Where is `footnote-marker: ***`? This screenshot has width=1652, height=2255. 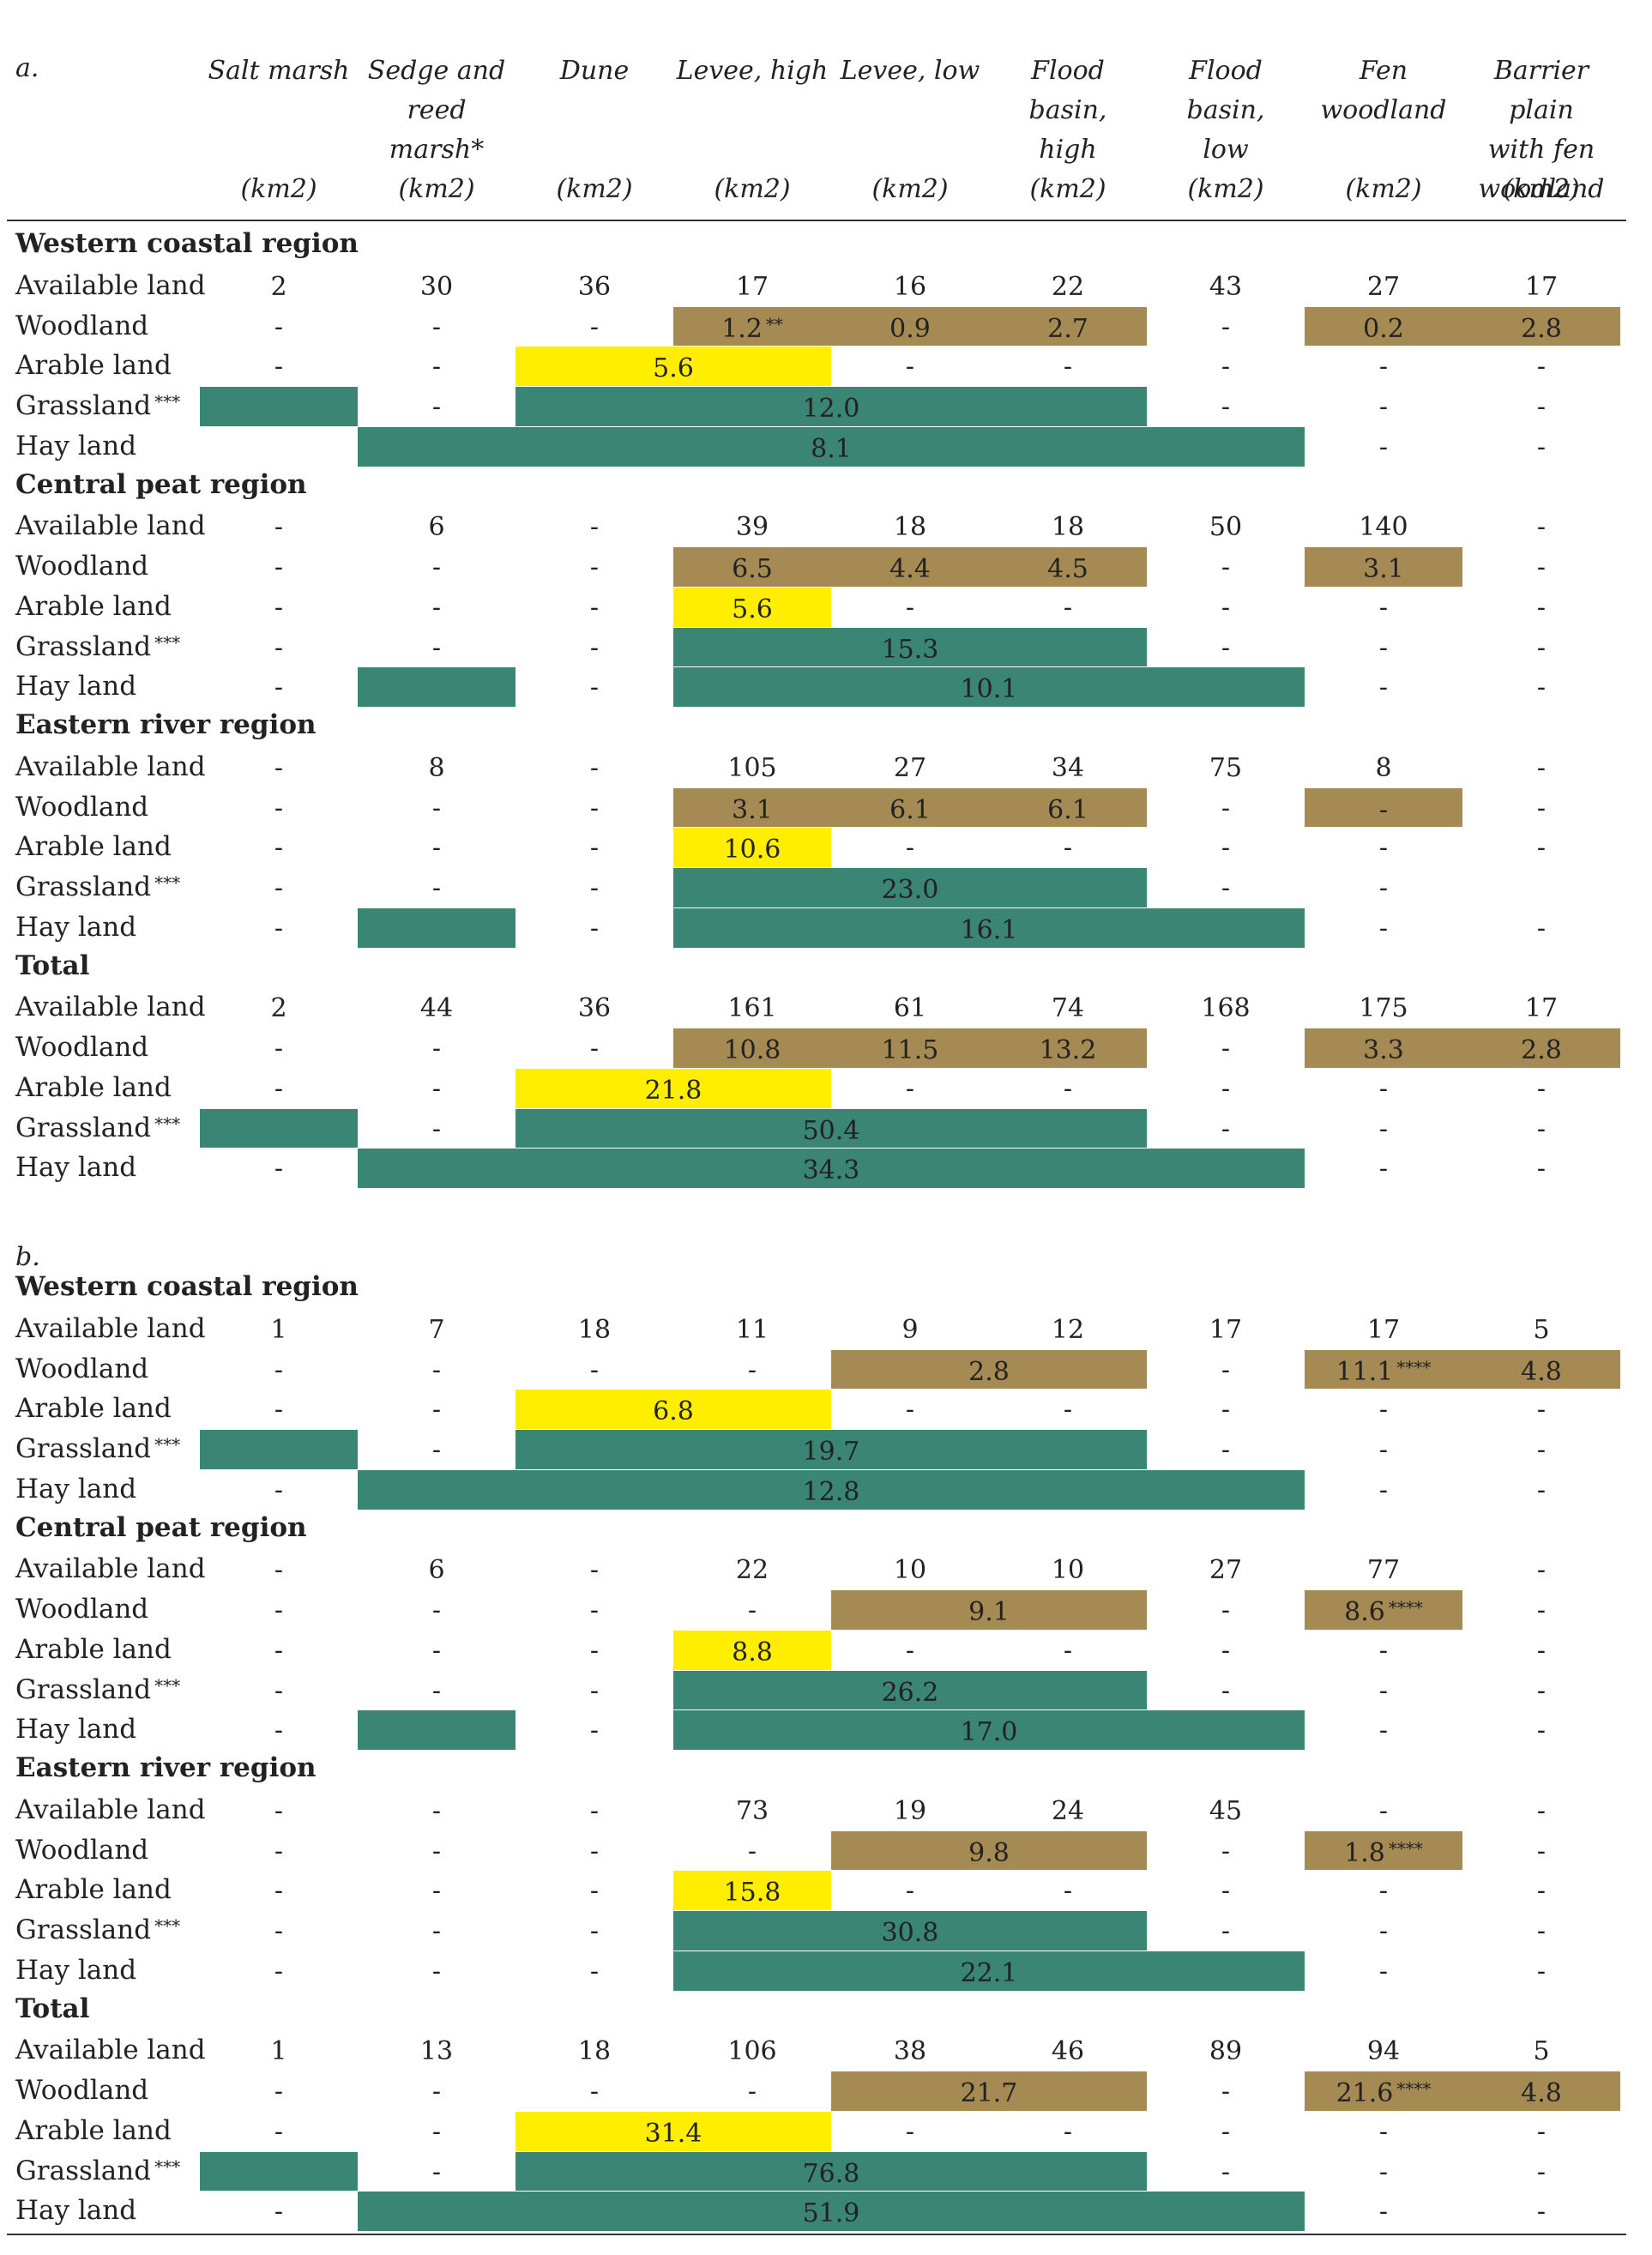 footnote-marker: *** is located at coordinates (167, 1685).